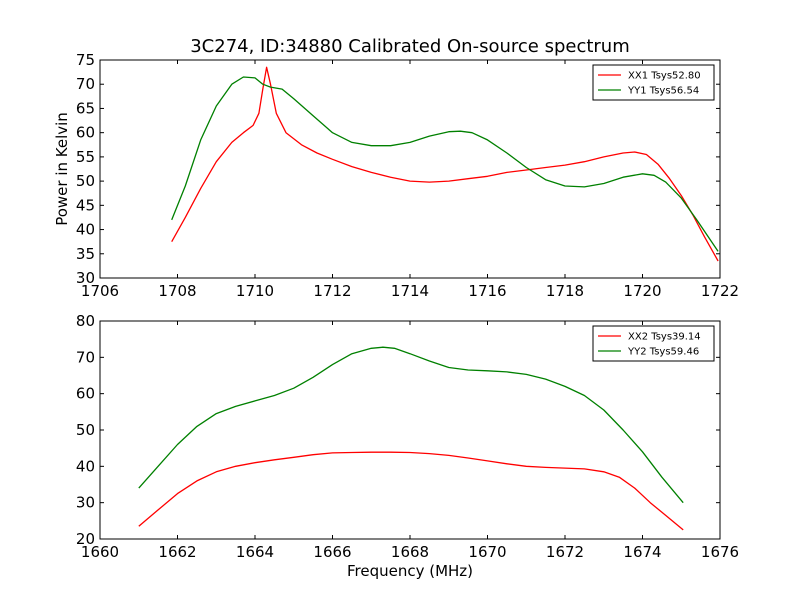 The height and width of the screenshot is (600, 800). What do you see at coordinates (85, 133) in the screenshot?
I see `top-y-tick-label: 60` at bounding box center [85, 133].